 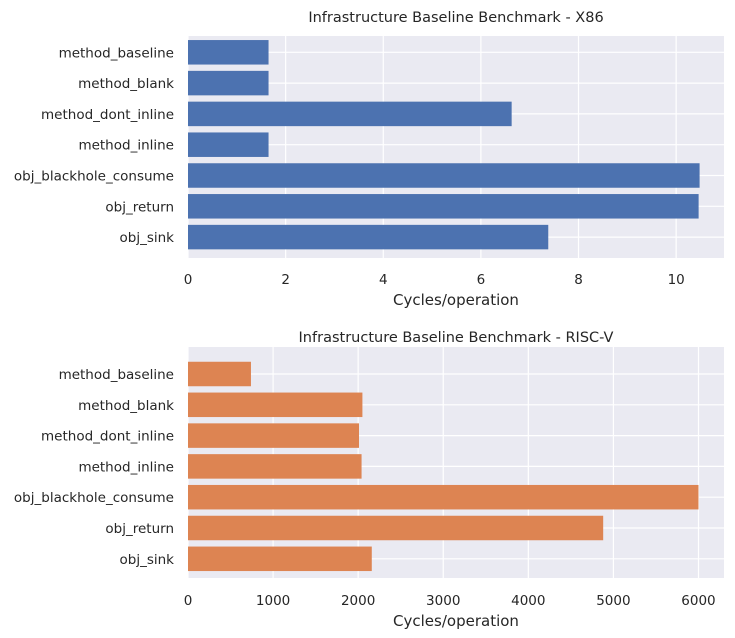 What do you see at coordinates (455, 18) in the screenshot?
I see `chart-title: Infrastructure Baseline Benchmark - X86` at bounding box center [455, 18].